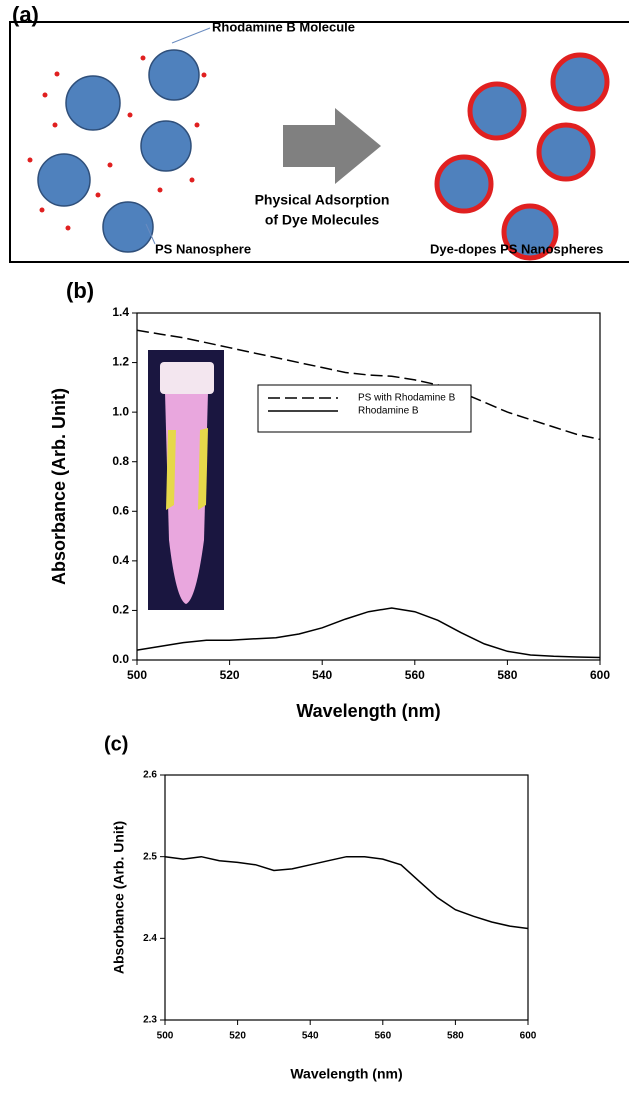 Image resolution: width=629 pixels, height=1108 pixels. What do you see at coordinates (120, 510) in the screenshot?
I see `y-tick-label: 0.6` at bounding box center [120, 510].